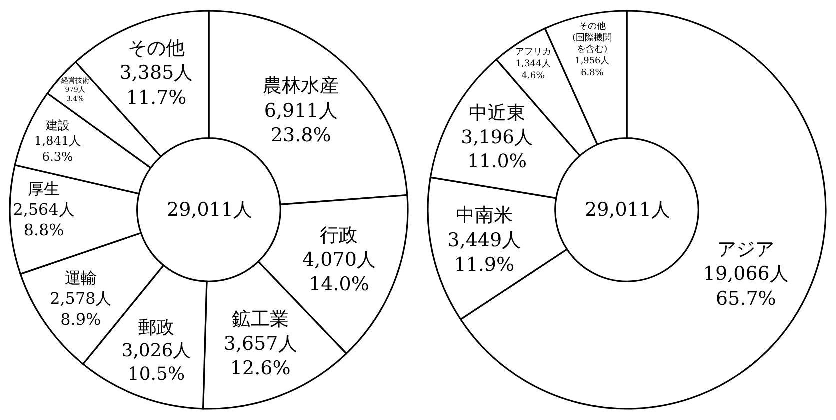  Describe the element at coordinates (44, 188) in the screenshot. I see `slice-label: 厚生` at that location.